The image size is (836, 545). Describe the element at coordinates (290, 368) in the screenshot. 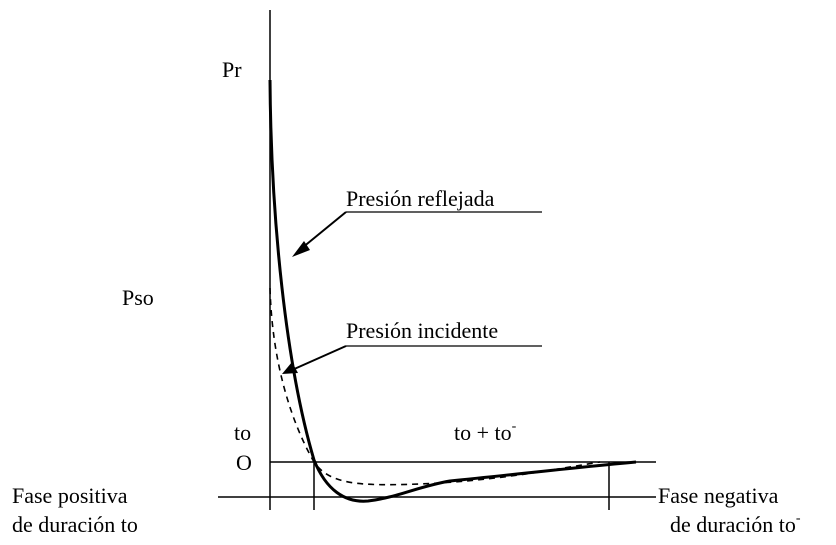

I see `incident-pressure-arrowhead` at that location.